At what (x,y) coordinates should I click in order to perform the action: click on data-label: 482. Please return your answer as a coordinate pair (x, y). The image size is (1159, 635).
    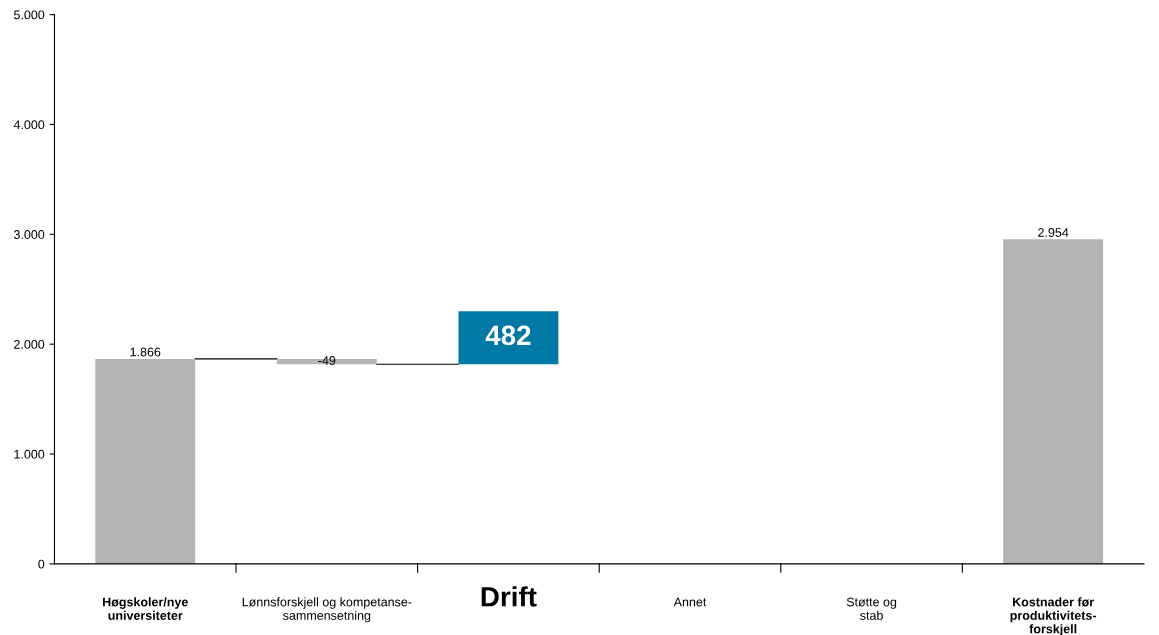
    Looking at the image, I should click on (508, 335).